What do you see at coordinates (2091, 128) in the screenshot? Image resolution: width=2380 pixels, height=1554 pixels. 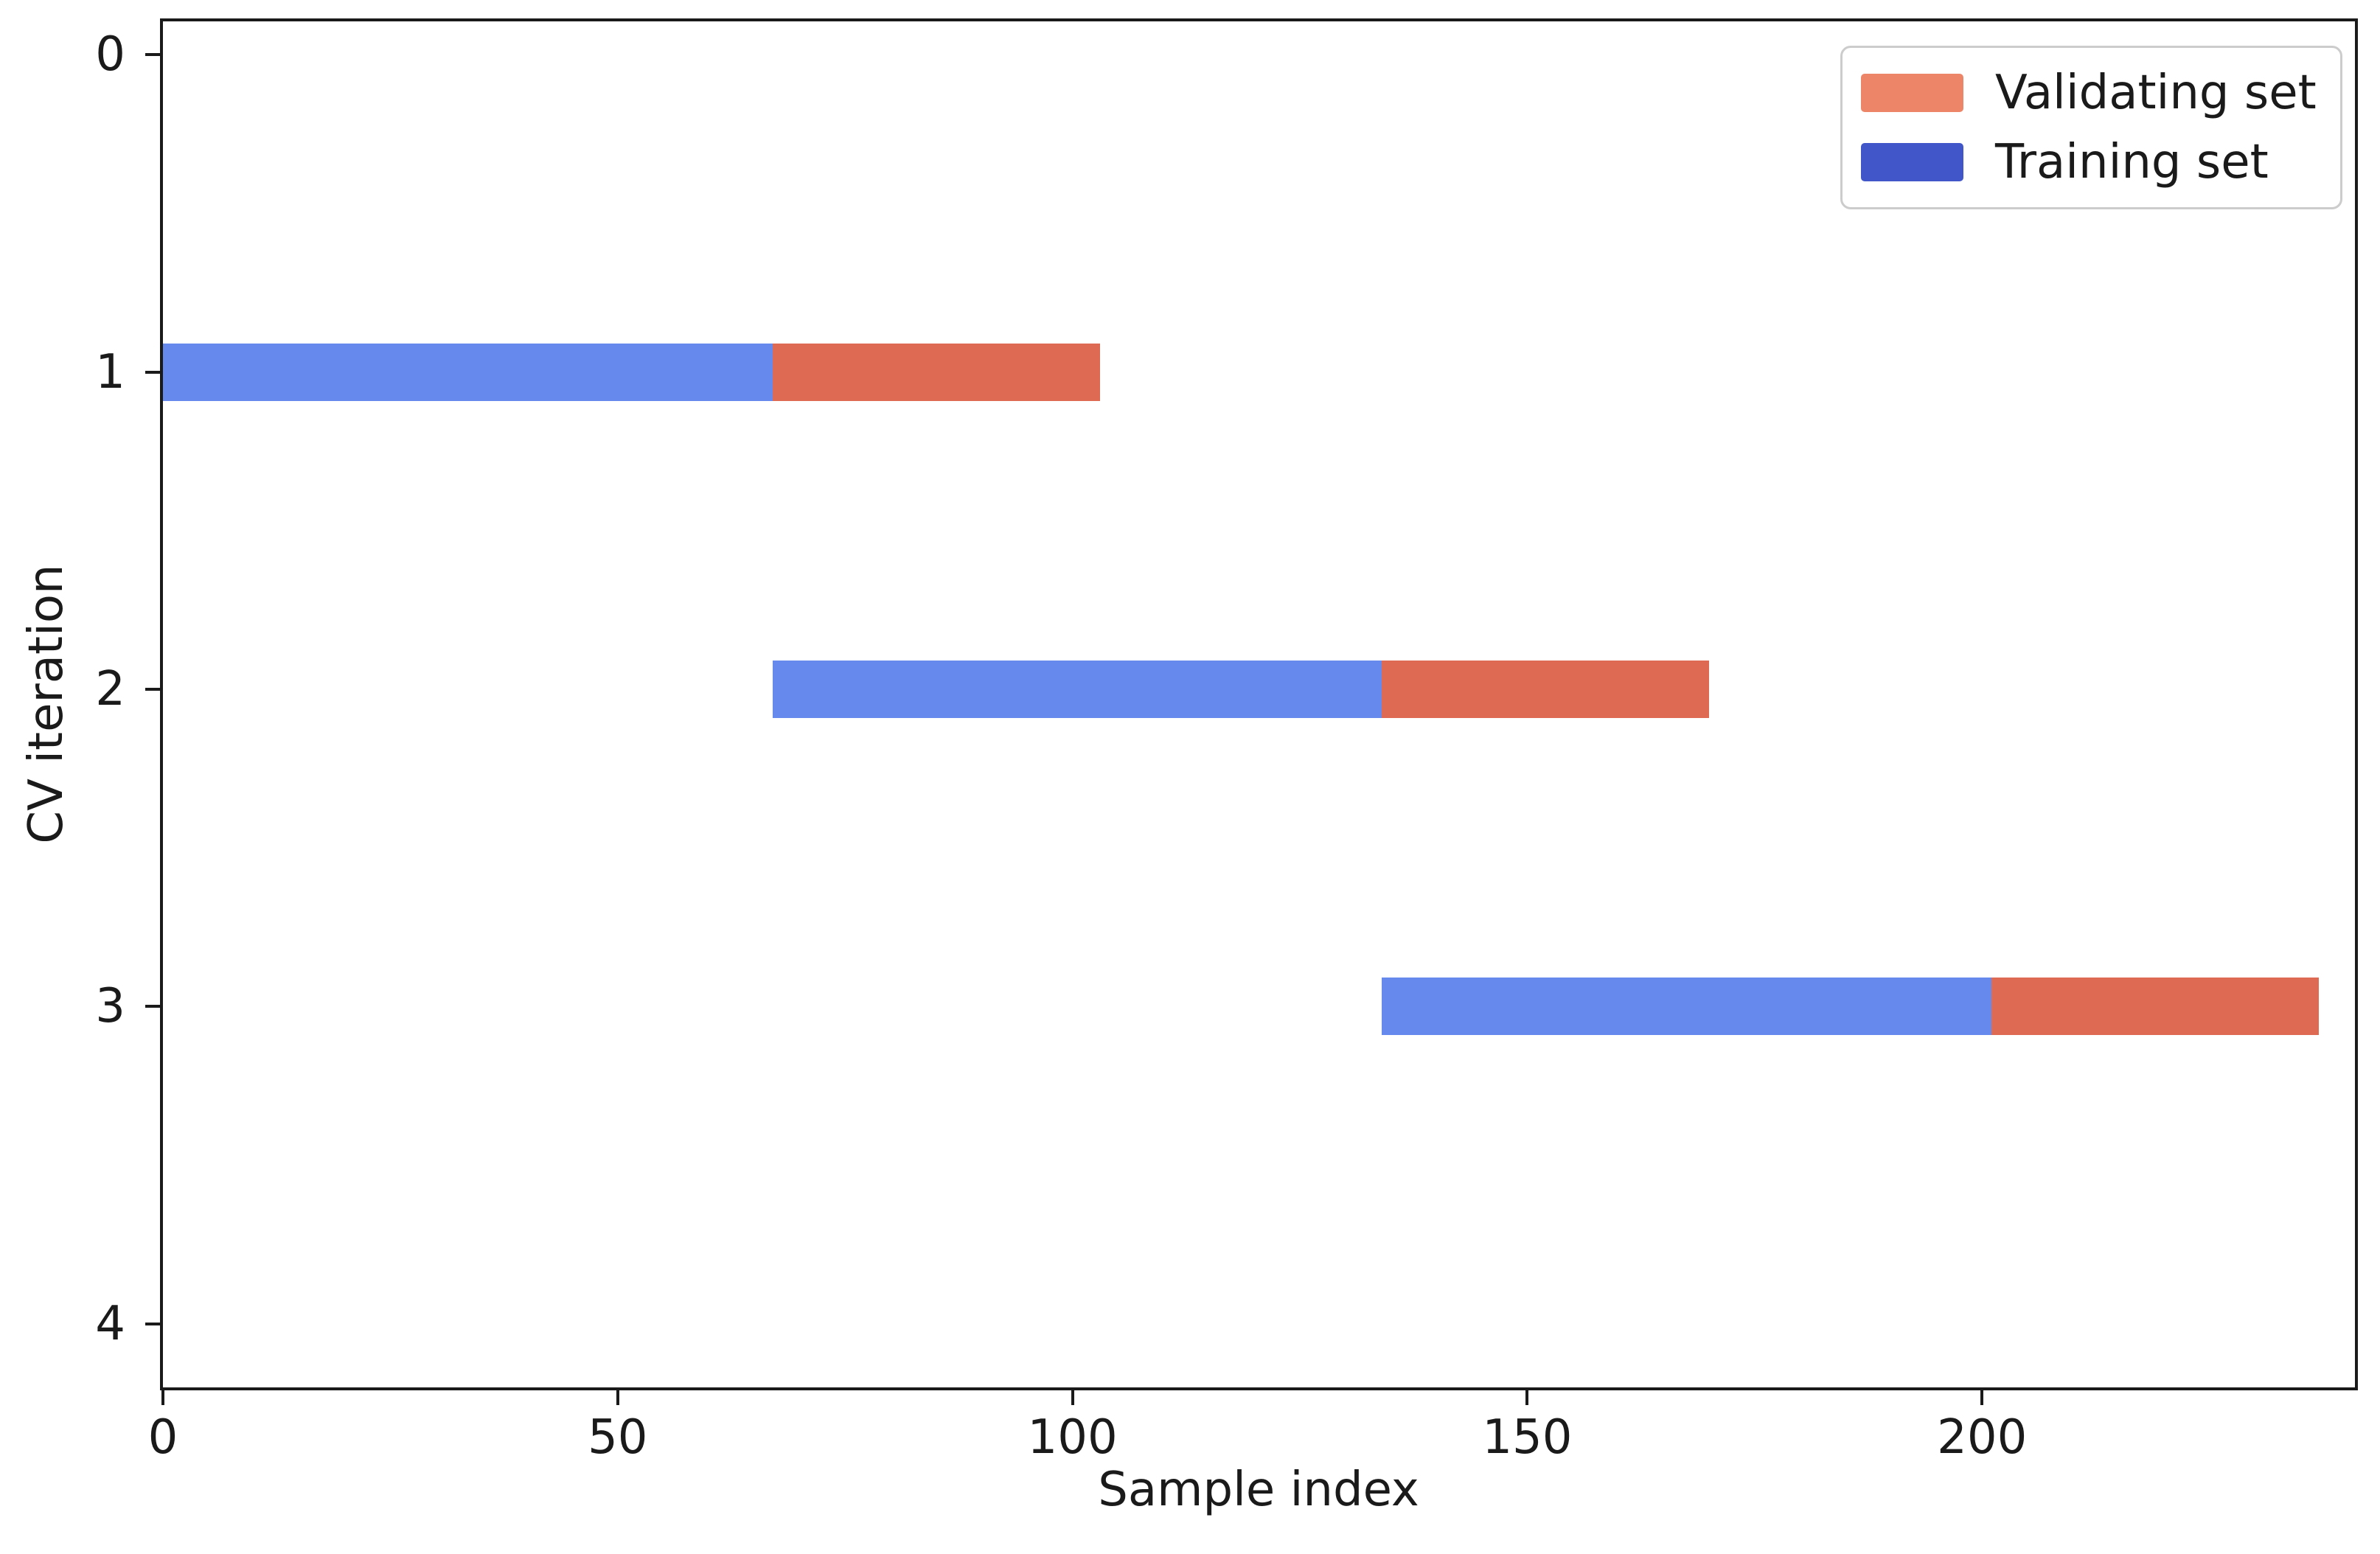 I see `legend: Validating set Training set` at bounding box center [2091, 128].